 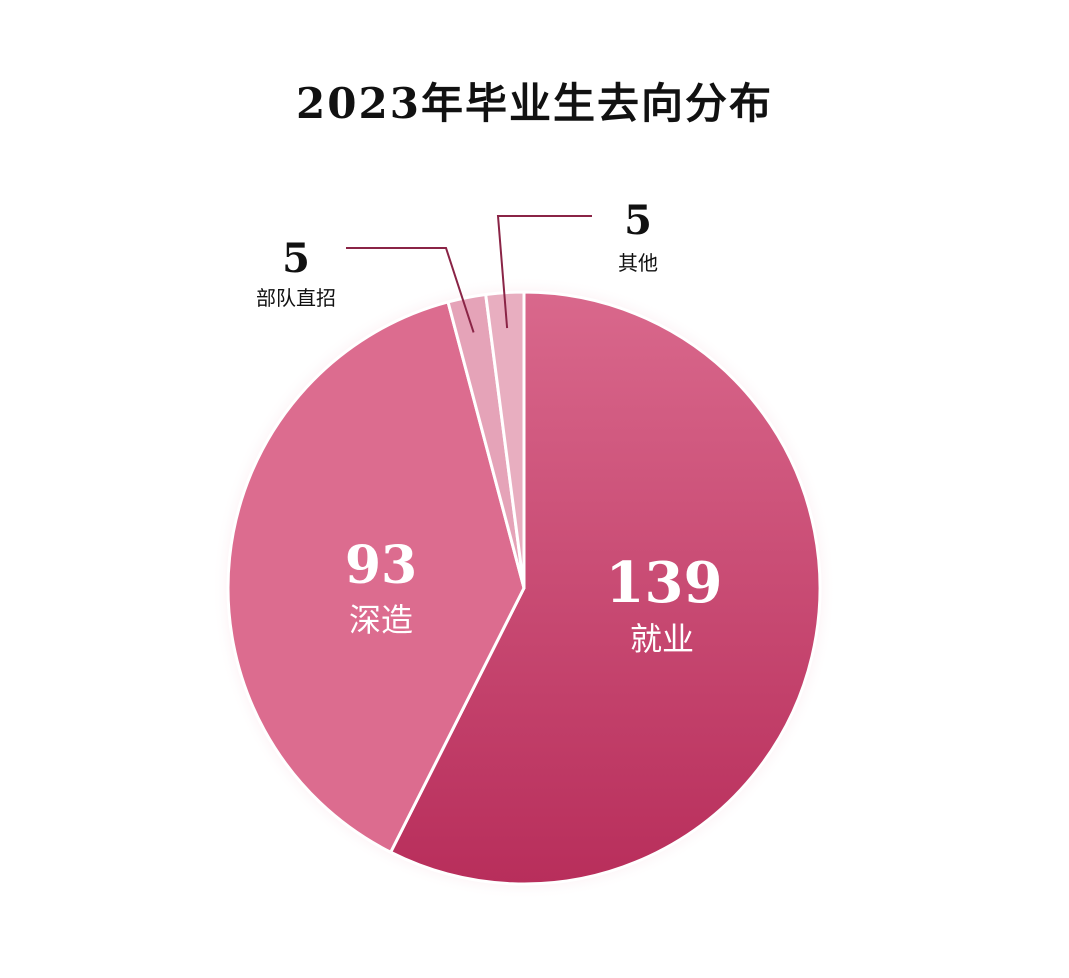 What do you see at coordinates (381, 565) in the screenshot?
I see `value-label-further-study: 93` at bounding box center [381, 565].